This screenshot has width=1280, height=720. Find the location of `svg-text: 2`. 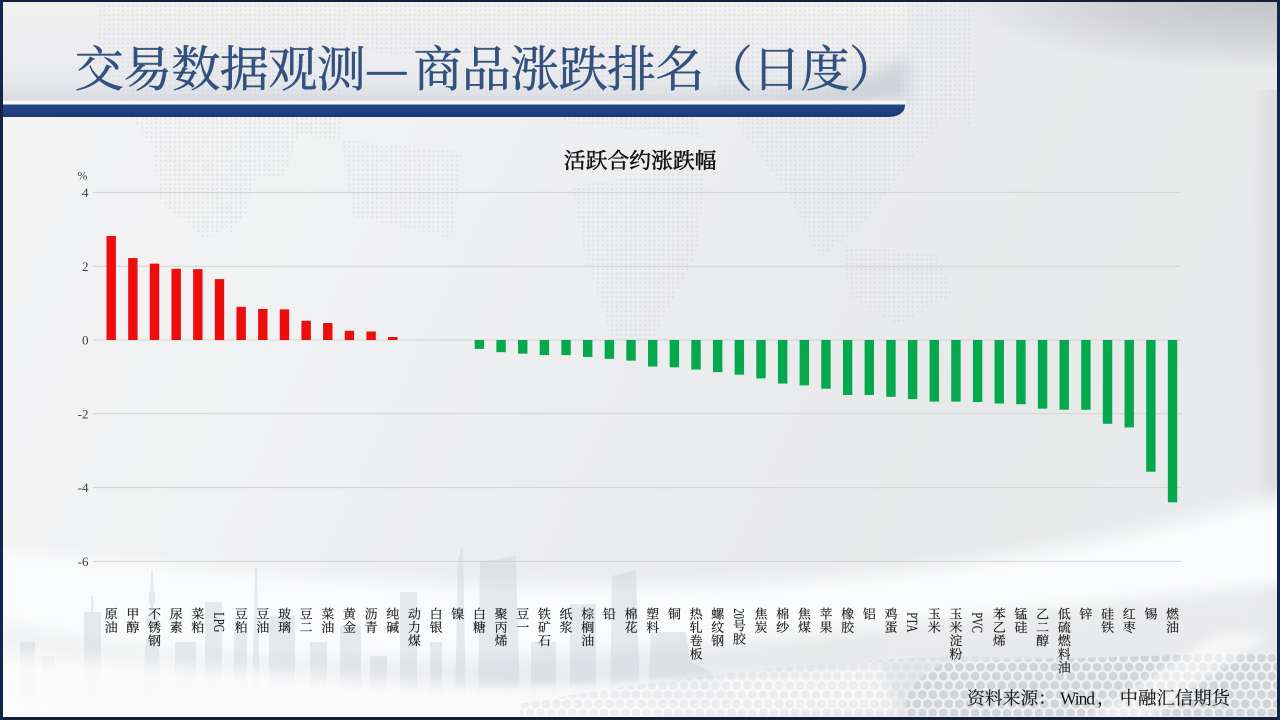

svg-text: 2 is located at coordinates (85, 266).